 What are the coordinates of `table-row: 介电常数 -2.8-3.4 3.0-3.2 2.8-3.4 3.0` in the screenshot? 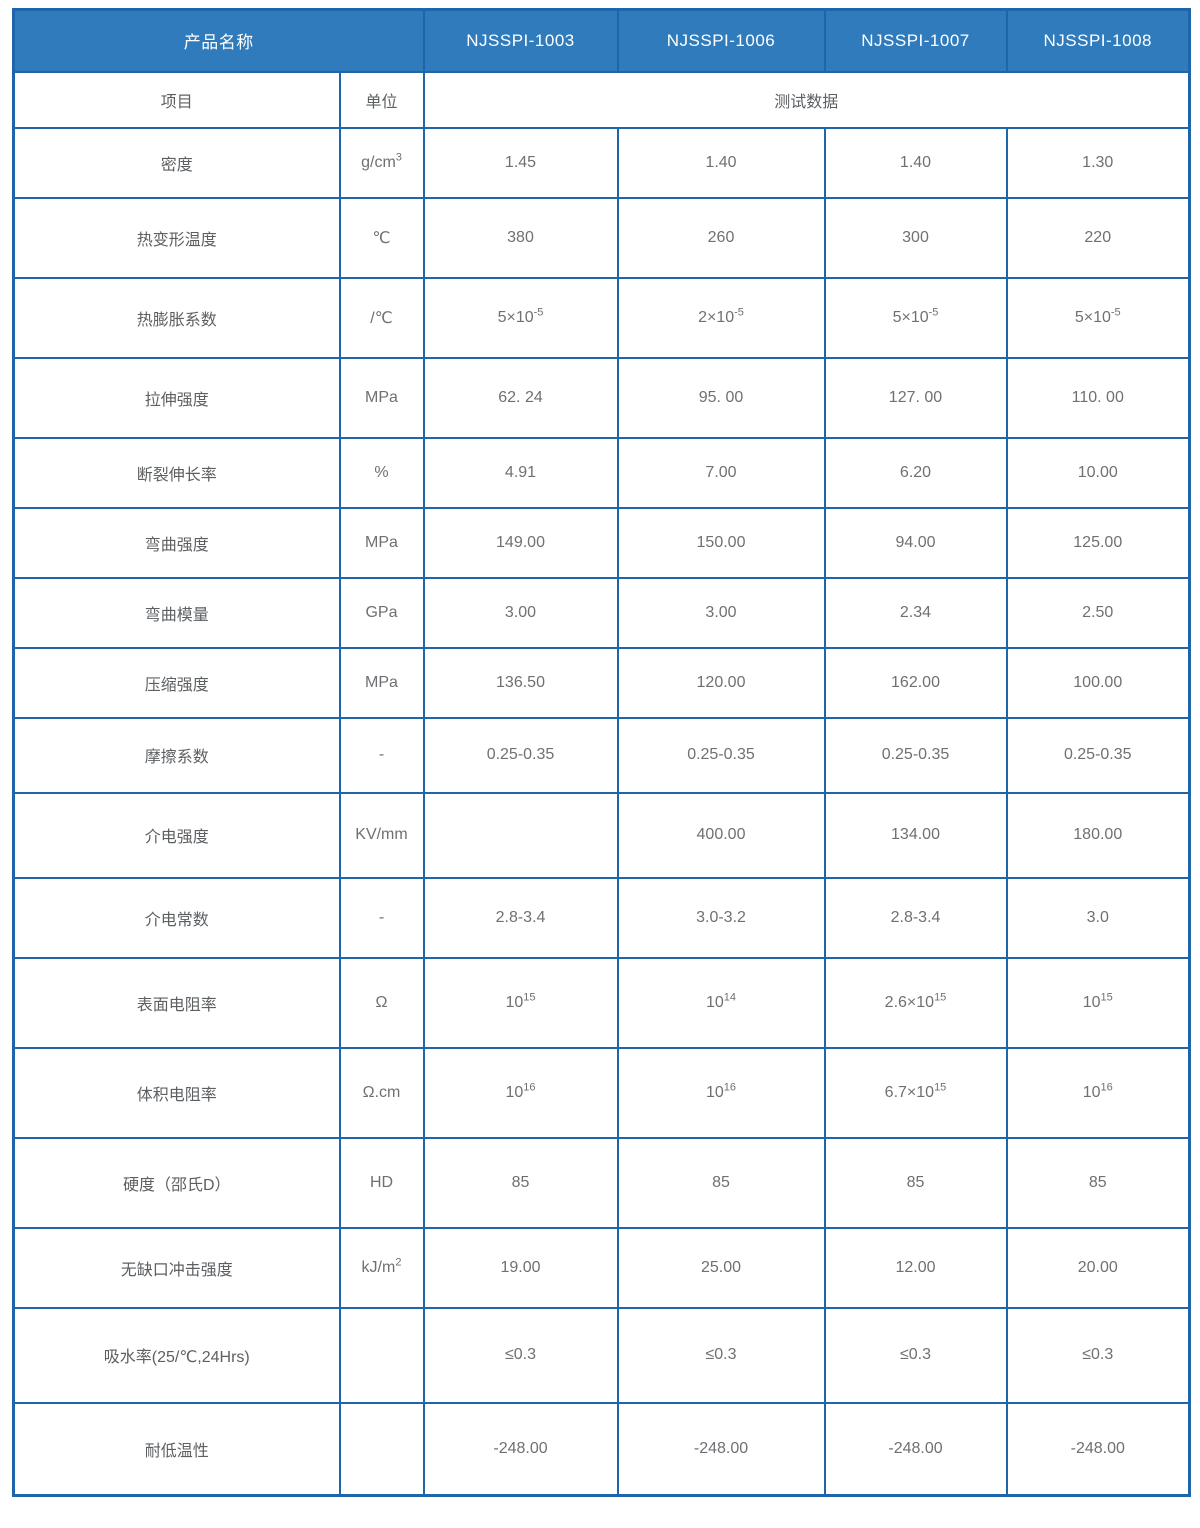 It's located at (601, 917).